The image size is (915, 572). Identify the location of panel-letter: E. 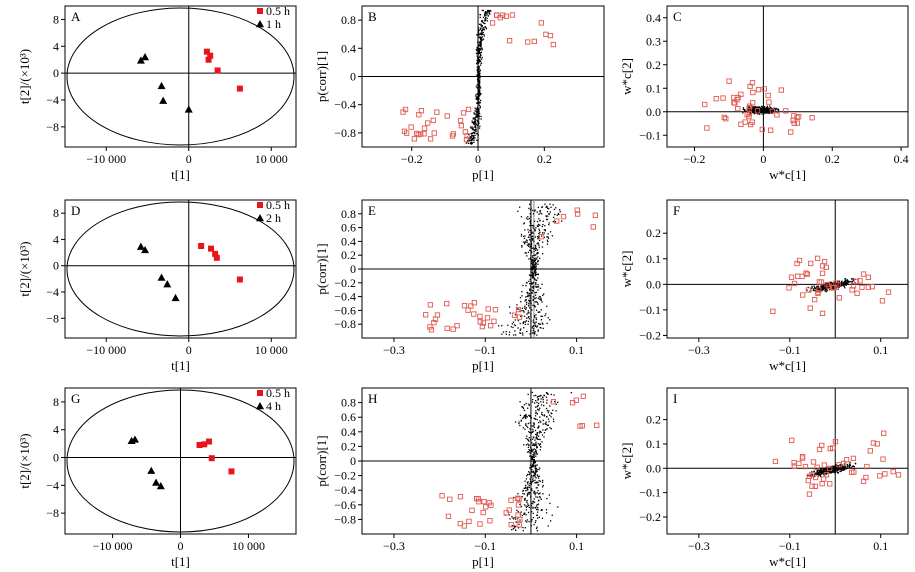
(372, 210).